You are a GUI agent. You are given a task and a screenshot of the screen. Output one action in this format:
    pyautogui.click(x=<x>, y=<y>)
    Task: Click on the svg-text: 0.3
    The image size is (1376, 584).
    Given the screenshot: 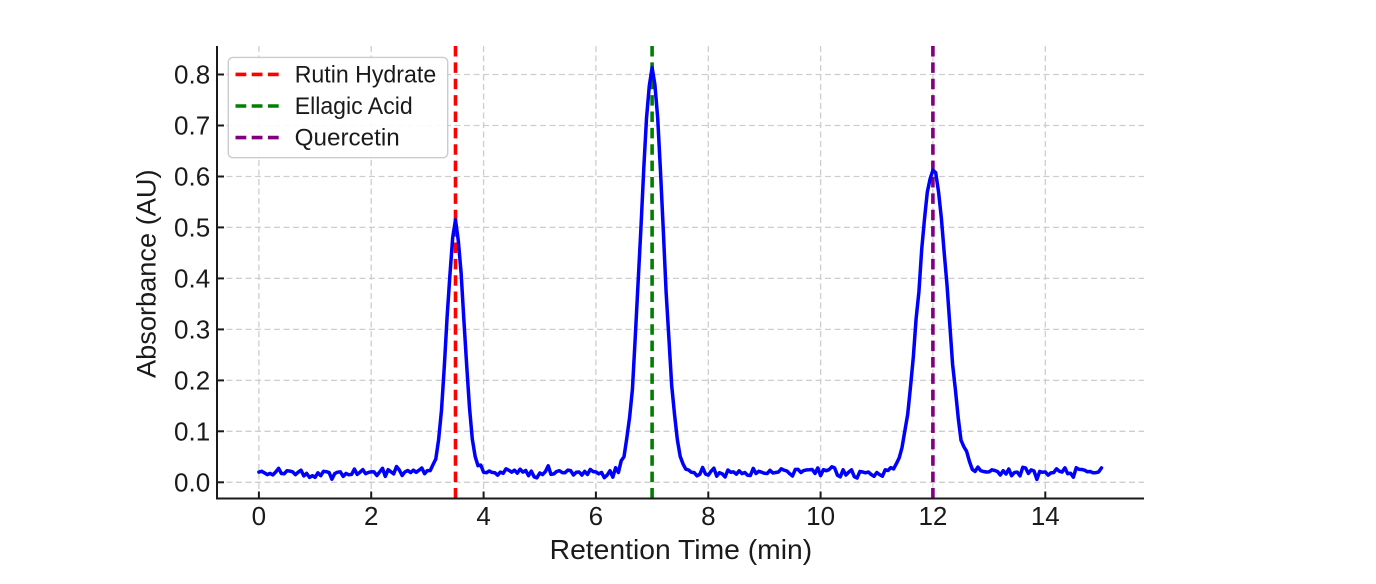 What is the action you would take?
    pyautogui.click(x=192, y=329)
    